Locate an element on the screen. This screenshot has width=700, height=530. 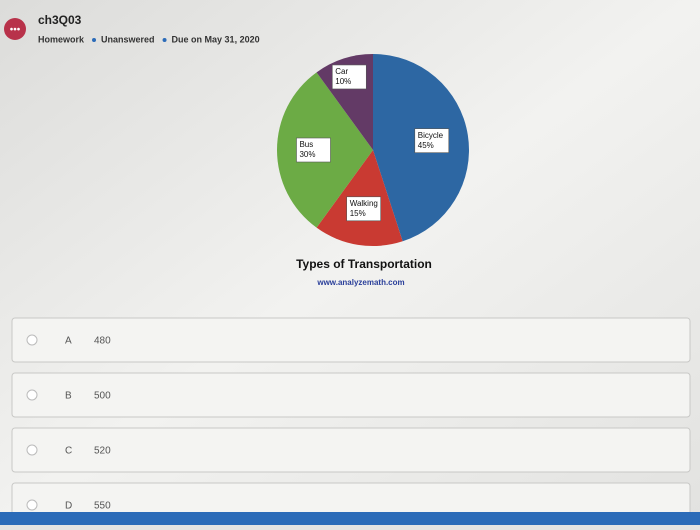
option-letter: D is located at coordinates (68, 506).